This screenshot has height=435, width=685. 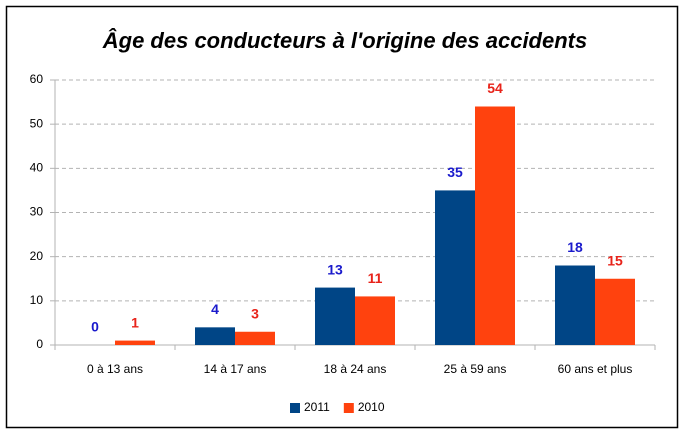 I want to click on value-label: 18, so click(x=575, y=247).